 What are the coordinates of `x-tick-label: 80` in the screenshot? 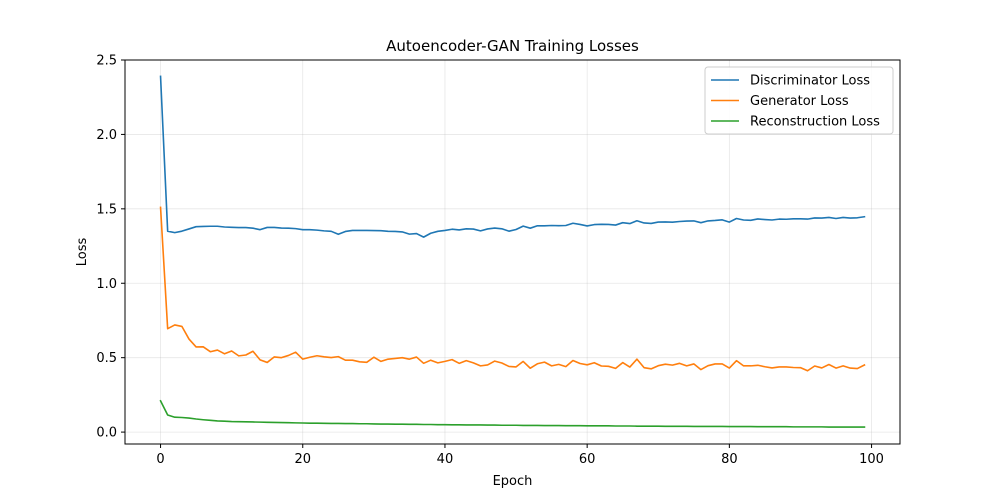 It's located at (729, 459).